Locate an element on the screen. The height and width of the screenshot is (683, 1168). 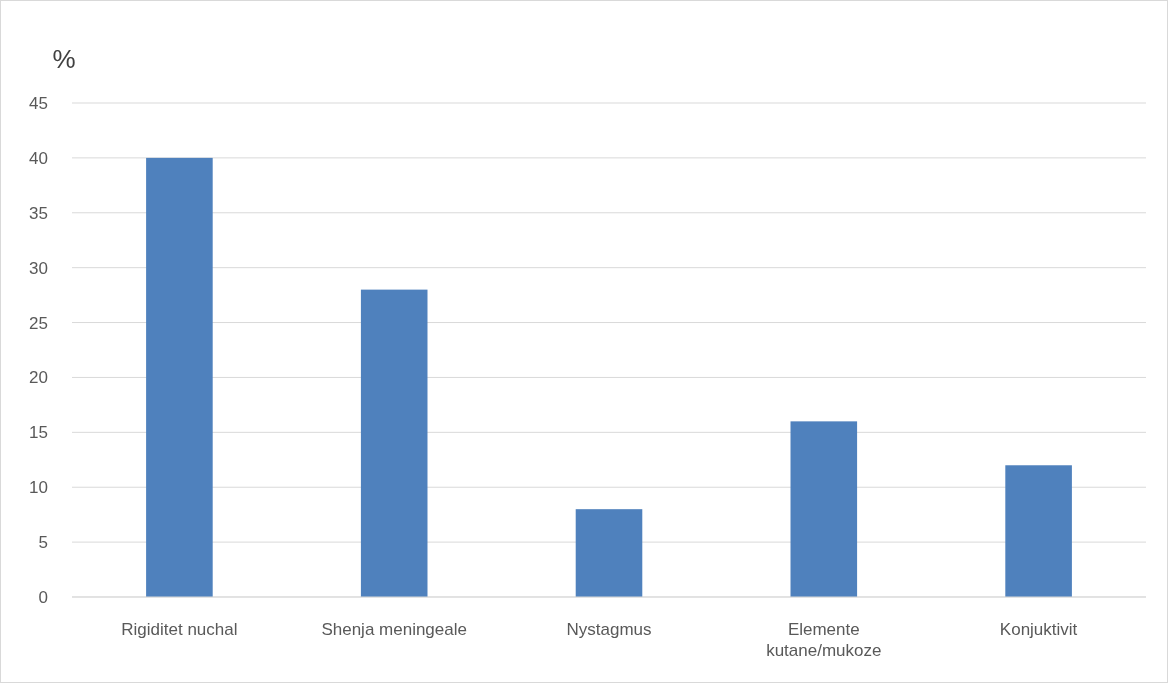
y-tick-label: 15 is located at coordinates (38, 433).